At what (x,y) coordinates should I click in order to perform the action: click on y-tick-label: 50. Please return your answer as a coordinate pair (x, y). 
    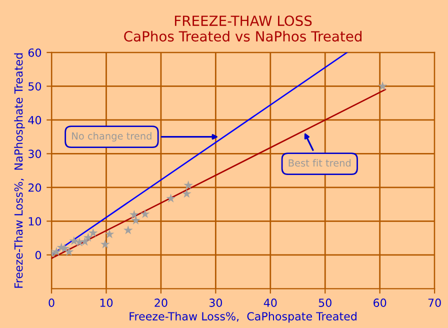
    Looking at the image, I should click on (35, 86).